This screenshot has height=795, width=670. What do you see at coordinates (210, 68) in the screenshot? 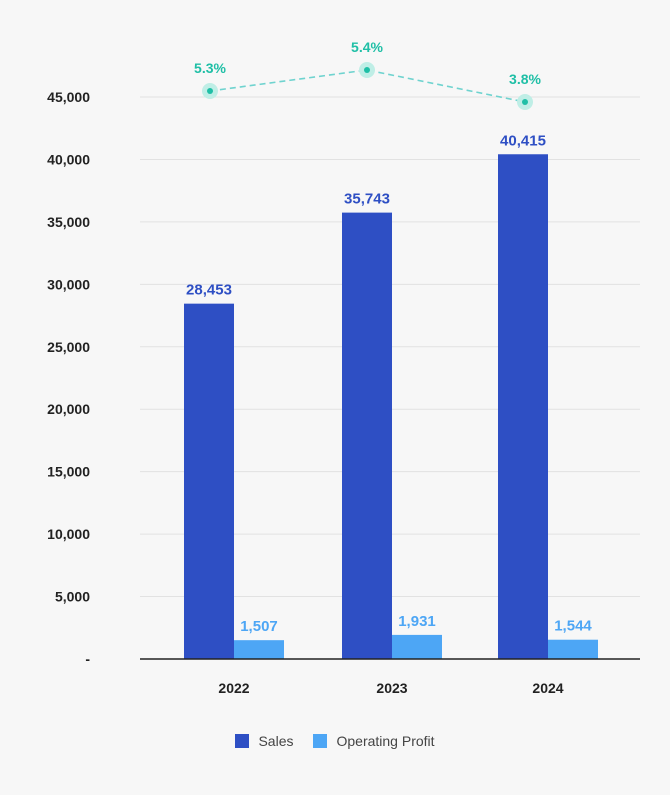
I see `margin-label: 5.3%` at bounding box center [210, 68].